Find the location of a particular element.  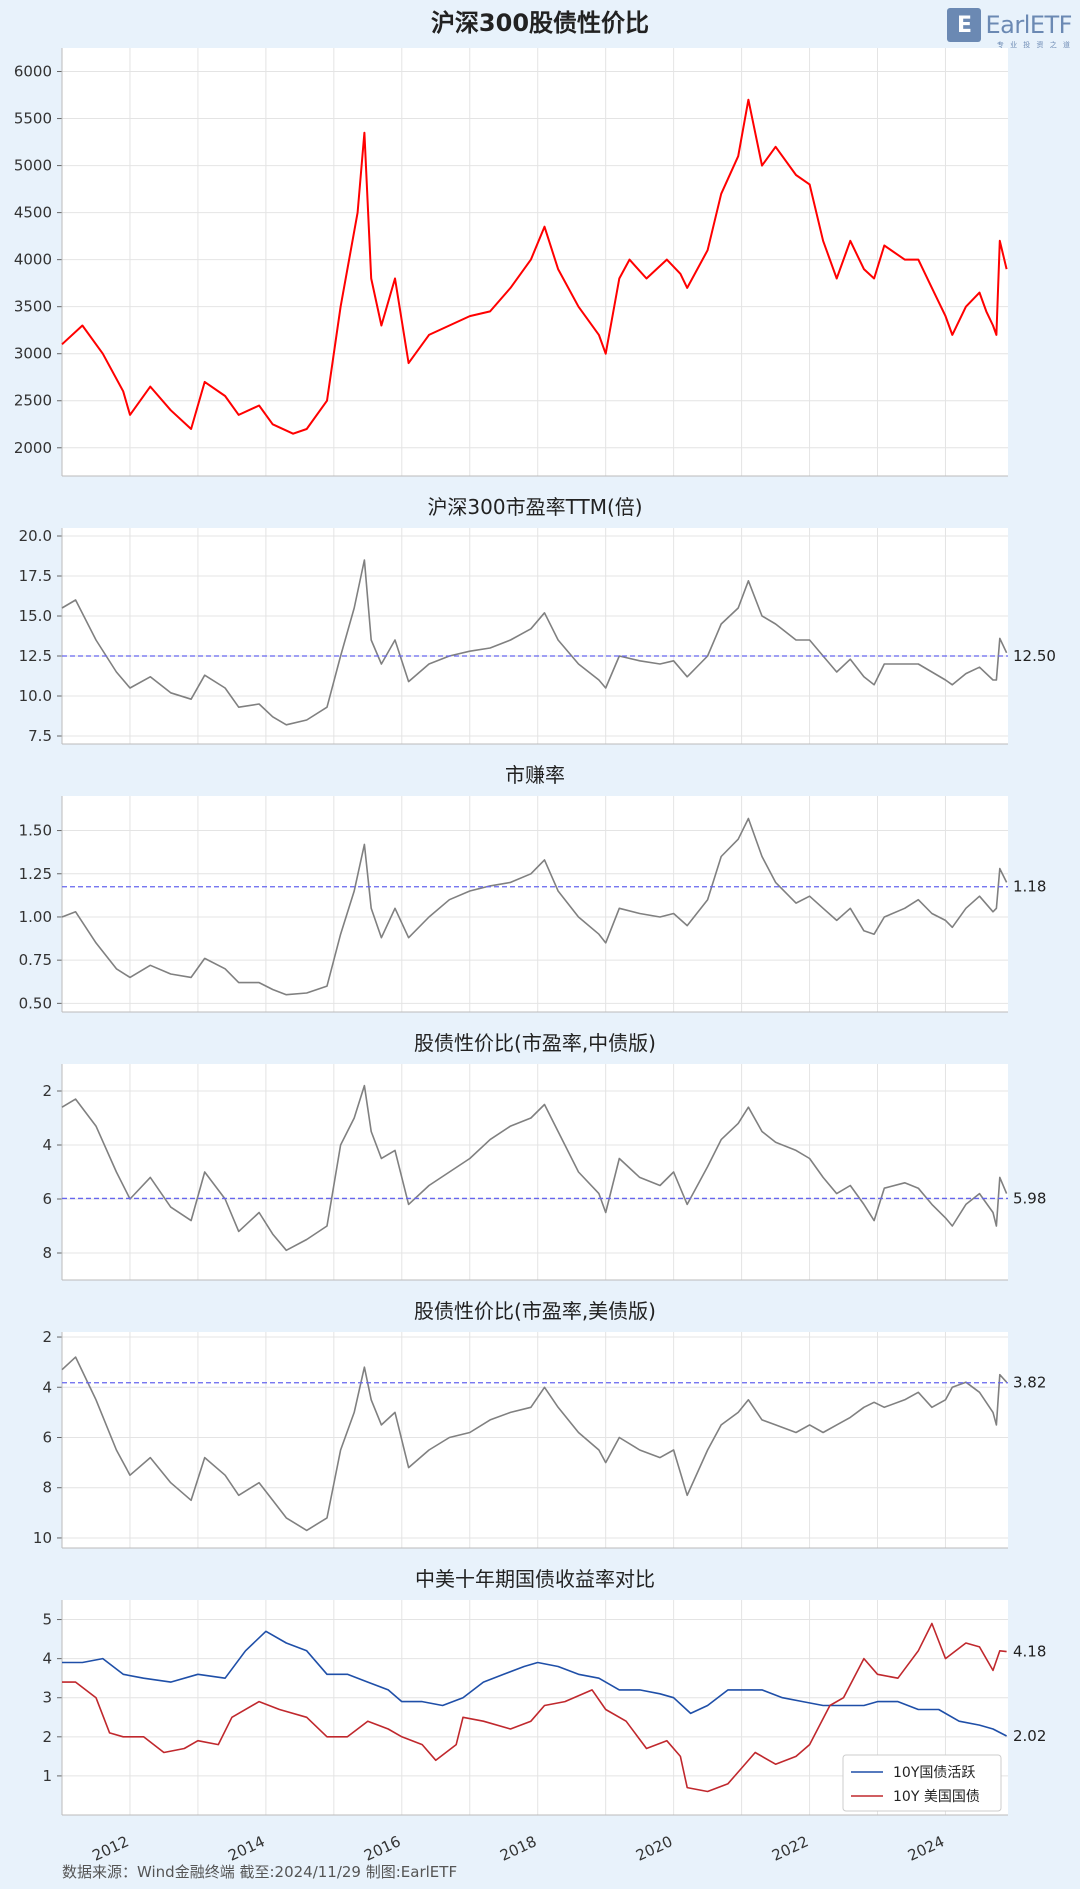

legend-label: 10Y国债活跃 is located at coordinates (934, 1773).